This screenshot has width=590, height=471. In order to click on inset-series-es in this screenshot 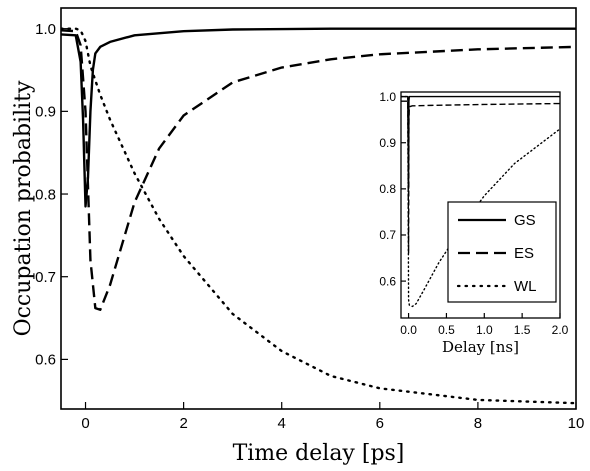, I will do `click(480, 177)`.